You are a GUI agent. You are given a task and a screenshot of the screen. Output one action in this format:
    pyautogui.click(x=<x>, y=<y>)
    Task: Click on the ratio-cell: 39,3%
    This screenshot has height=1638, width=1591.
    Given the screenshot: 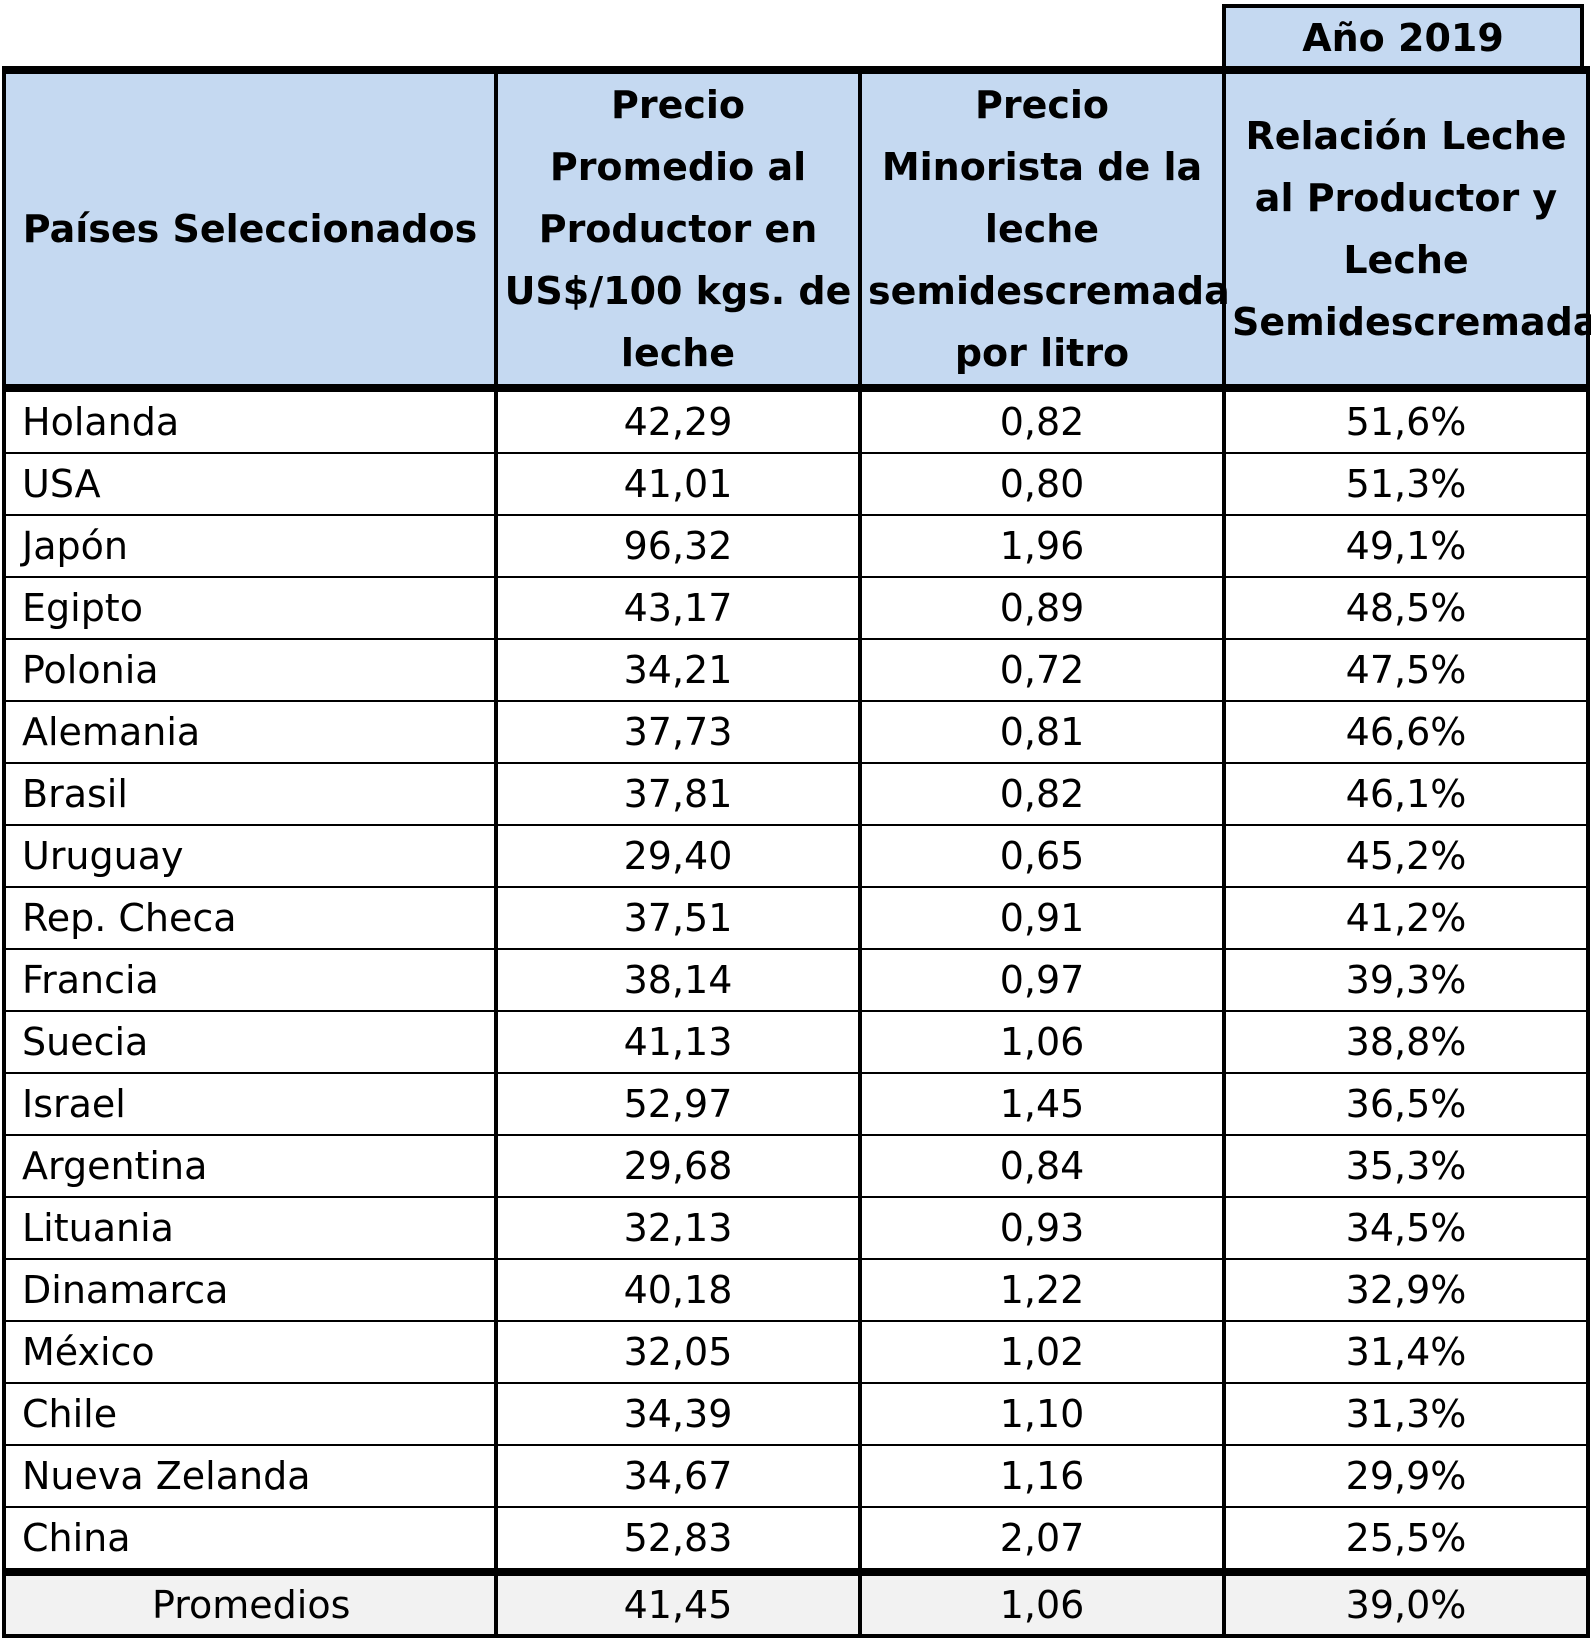 What is the action you would take?
    pyautogui.click(x=1406, y=980)
    